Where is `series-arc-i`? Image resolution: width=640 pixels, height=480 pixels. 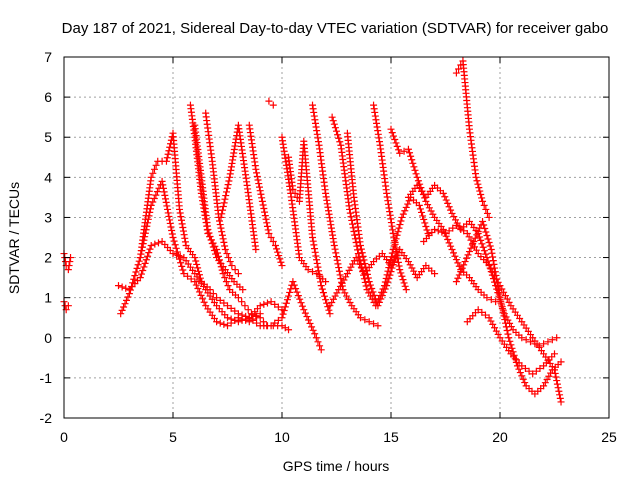
series-arc-i is located at coordinates (238, 187).